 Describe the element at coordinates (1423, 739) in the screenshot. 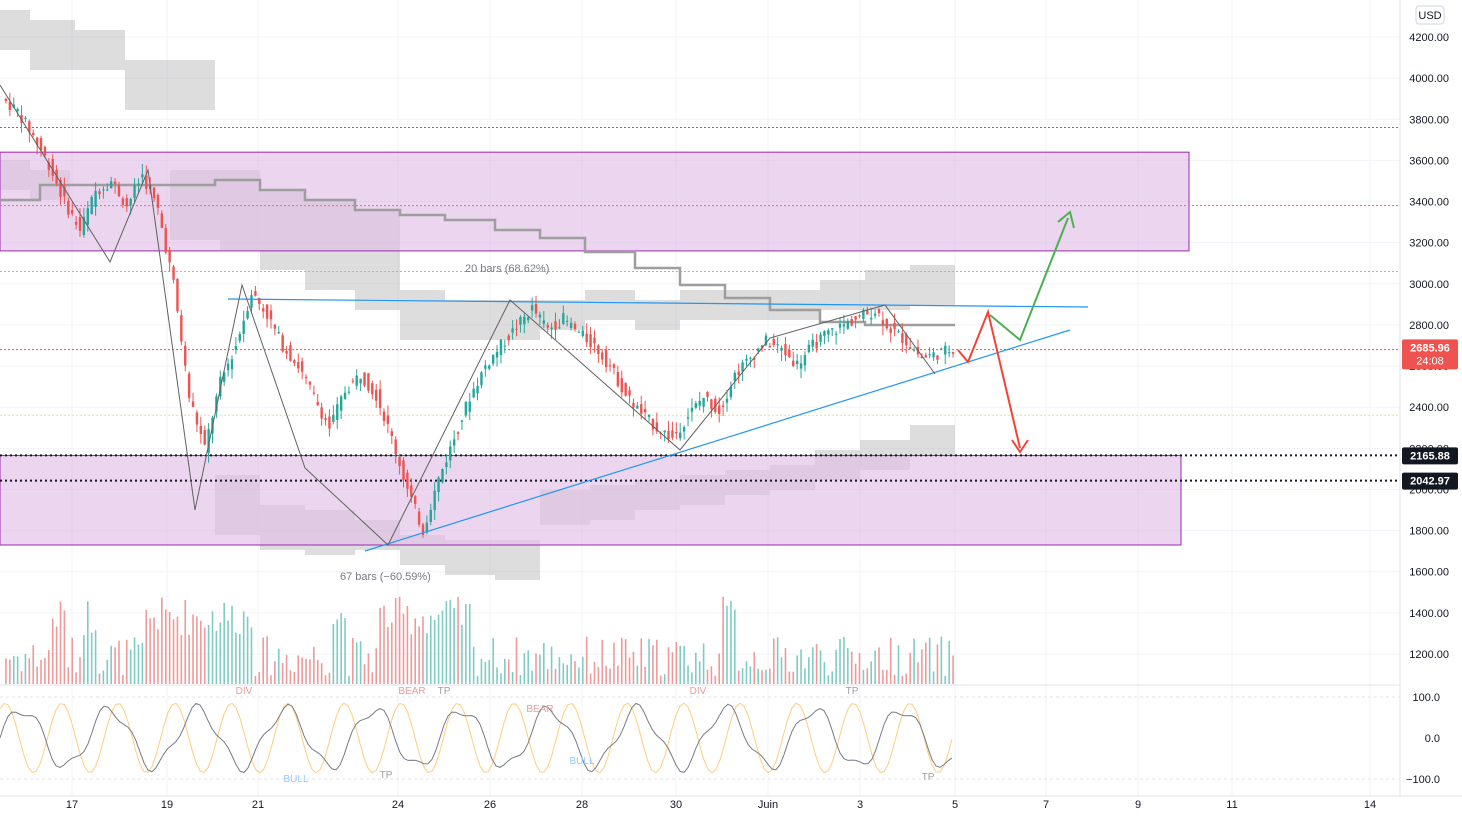

I see `oscillator-axis: 100.0 0.0 −100.0` at that location.